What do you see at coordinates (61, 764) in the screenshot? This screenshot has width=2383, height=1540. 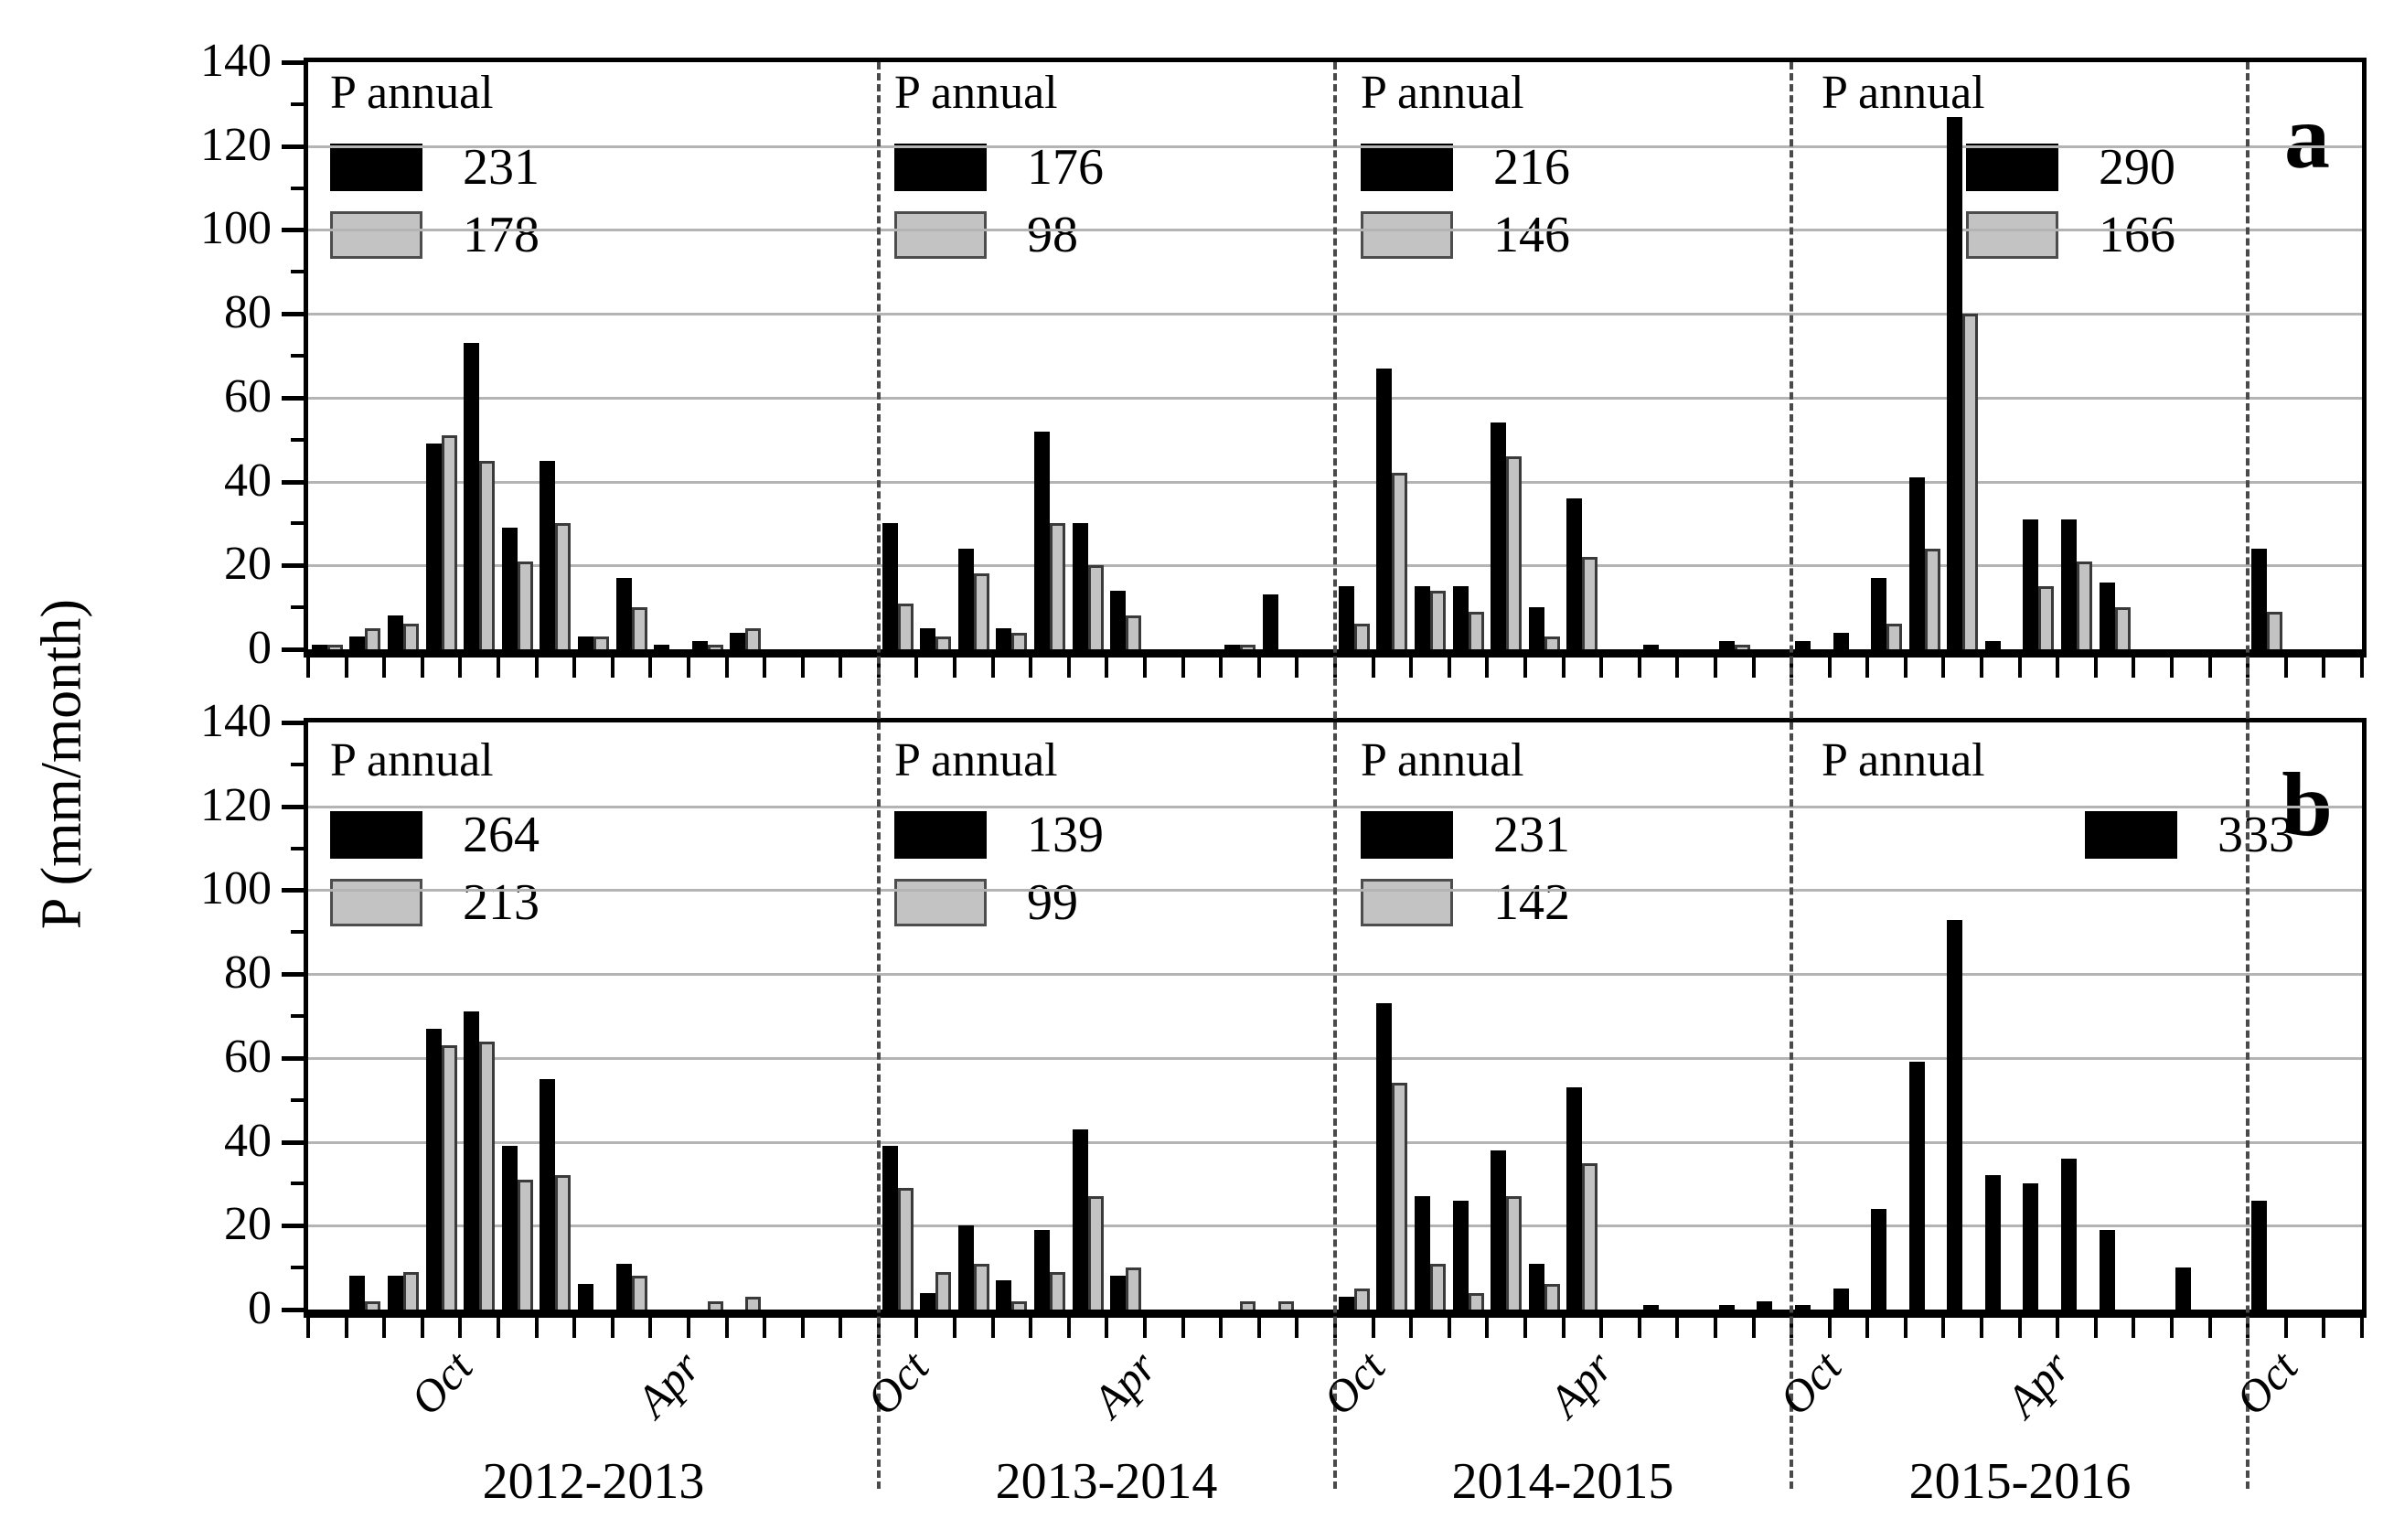 I see `y-axis-title: P (mm/month)` at bounding box center [61, 764].